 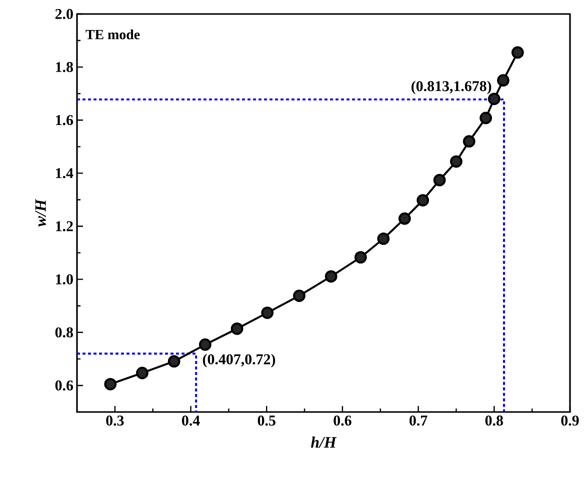 What do you see at coordinates (267, 421) in the screenshot?
I see `x-tick-label: 0.5` at bounding box center [267, 421].